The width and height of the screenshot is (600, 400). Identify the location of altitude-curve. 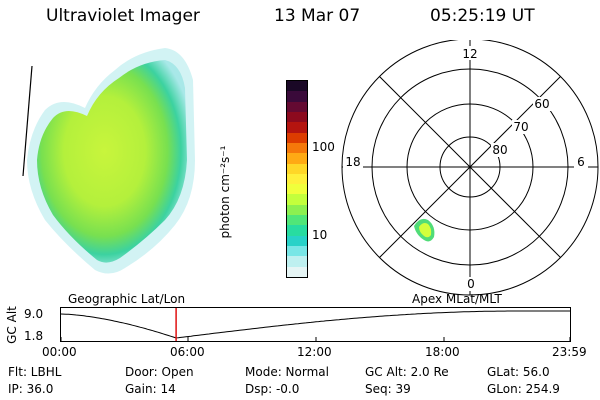
(315, 324).